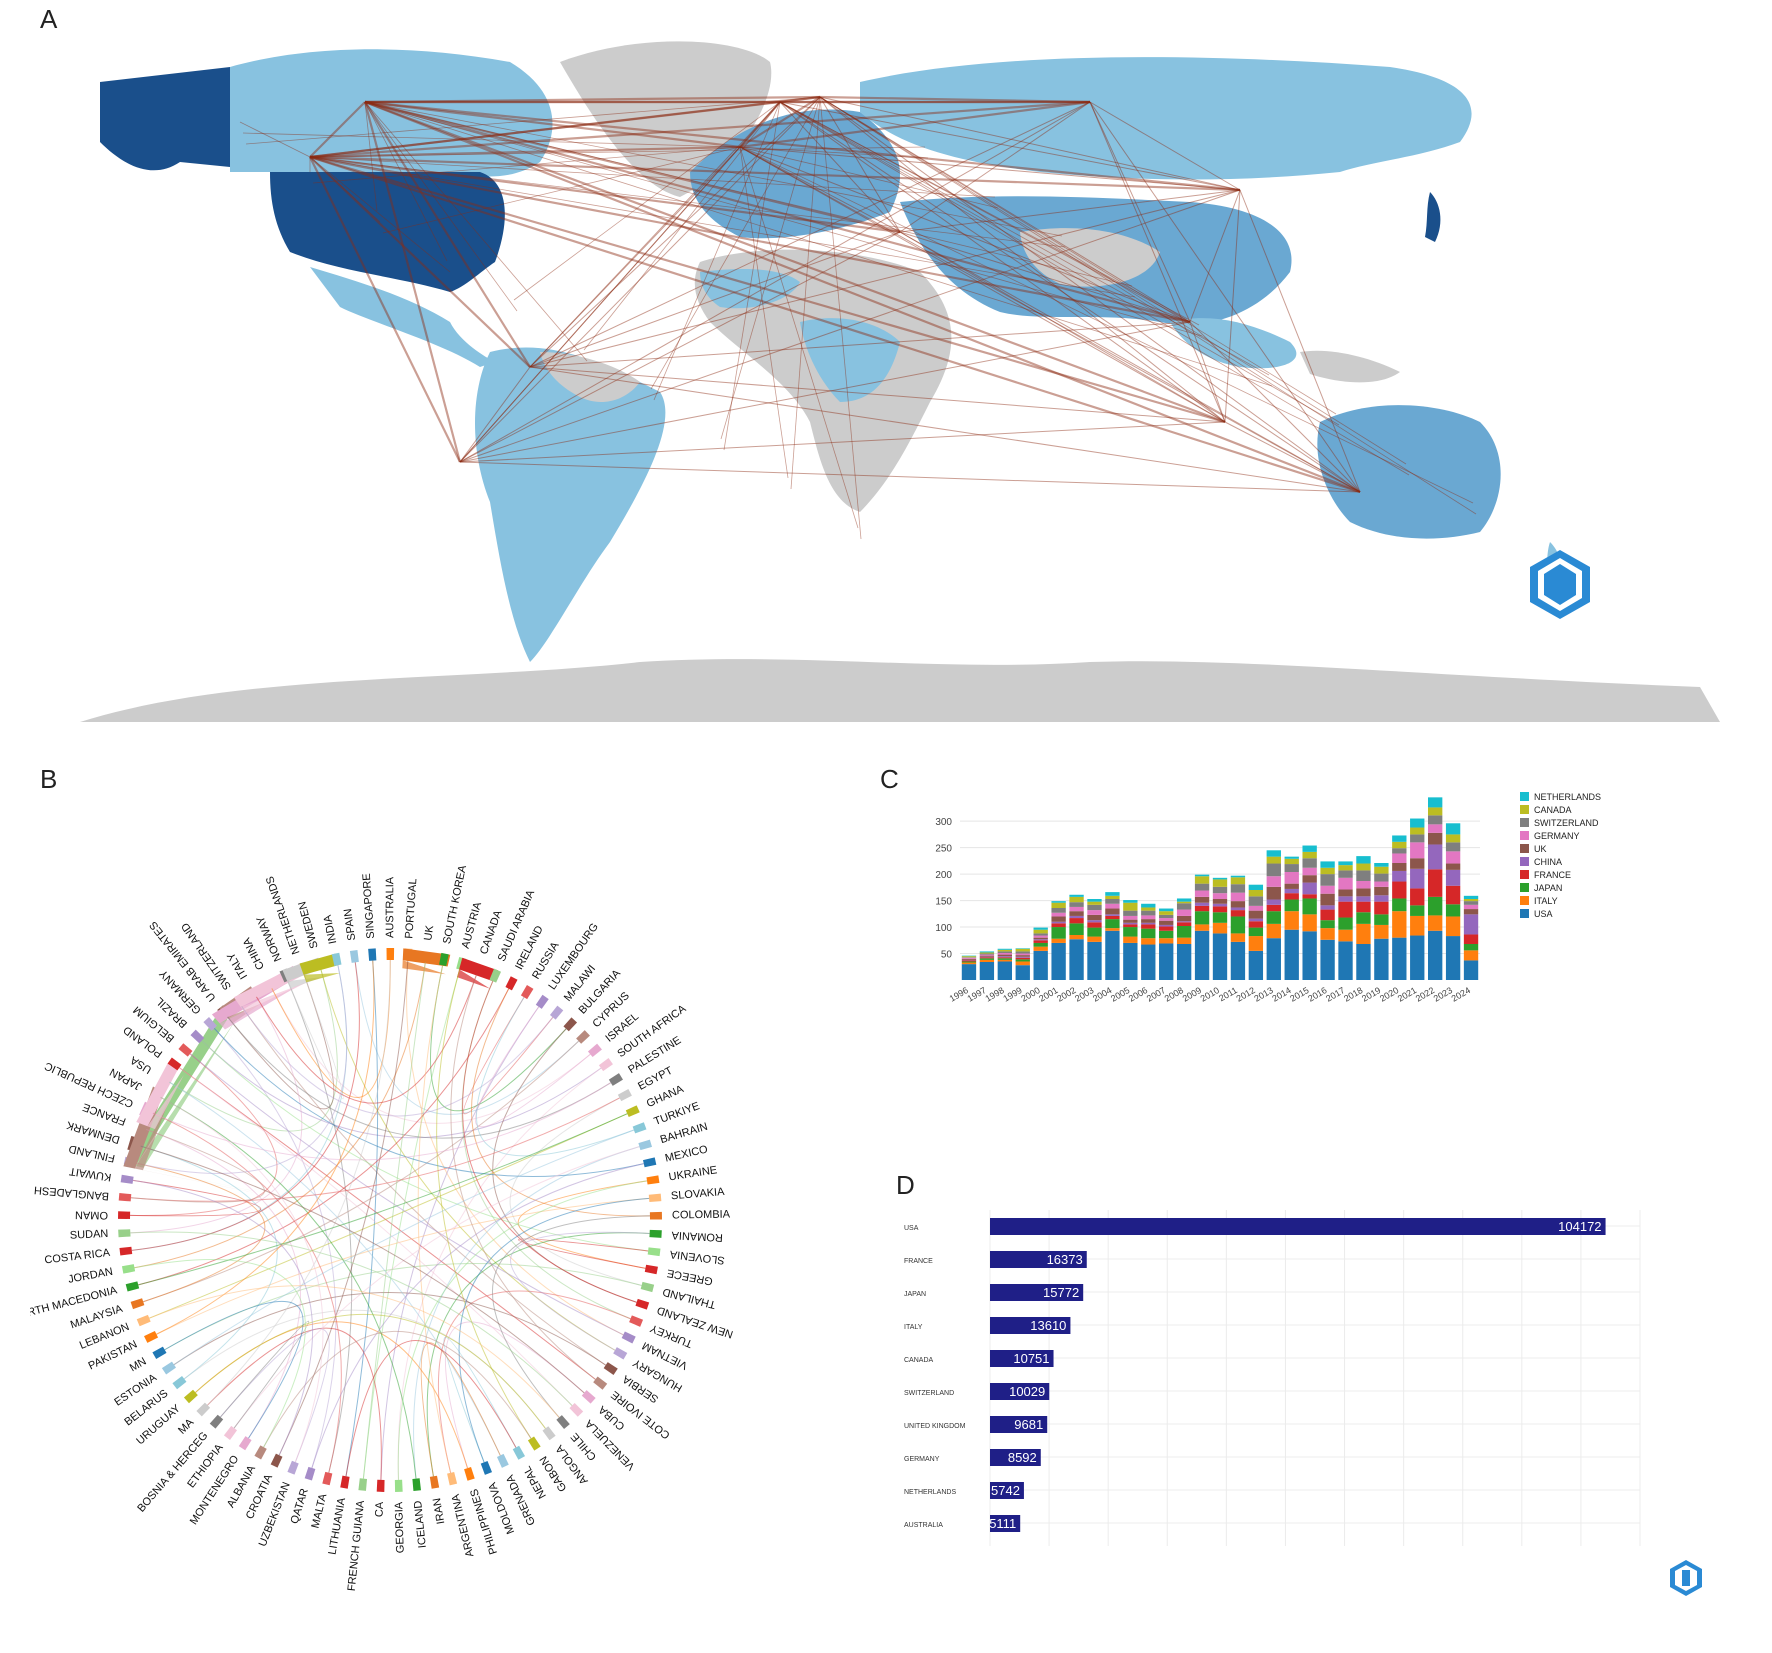 This screenshot has height=1653, width=1772. What do you see at coordinates (922, 1459) in the screenshot?
I see `category-label: GERMANY` at bounding box center [922, 1459].